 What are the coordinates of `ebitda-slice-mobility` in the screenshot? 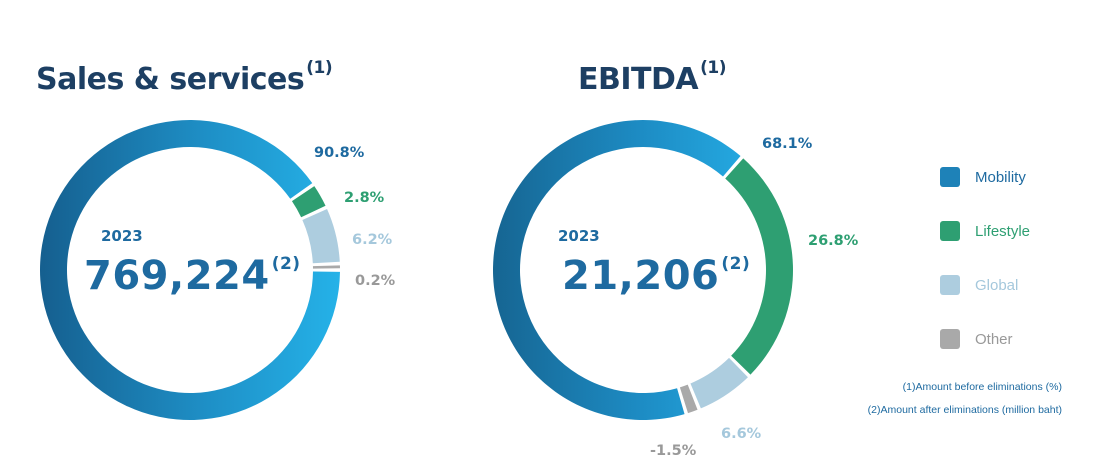 It's located at (616, 270).